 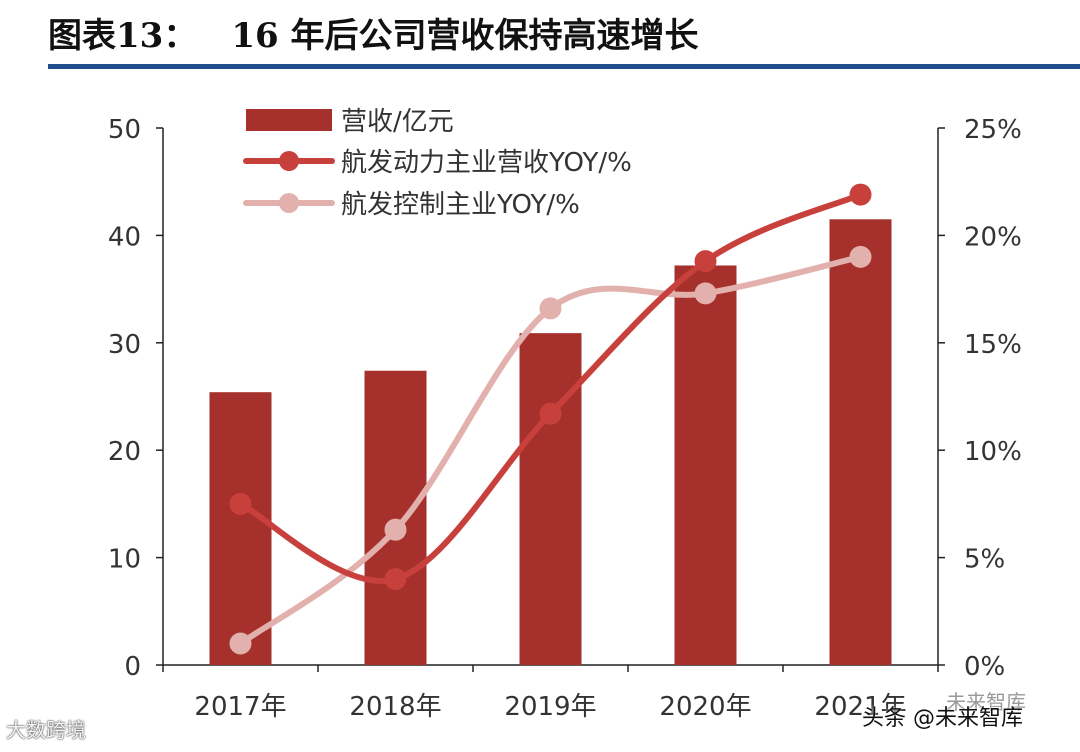 What do you see at coordinates (124, 237) in the screenshot?
I see `left-axis-tick-label: 40` at bounding box center [124, 237].